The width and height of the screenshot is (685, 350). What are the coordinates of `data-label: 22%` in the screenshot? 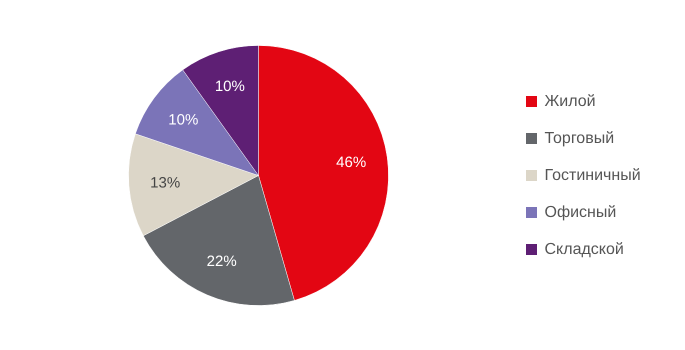 It's located at (221, 261).